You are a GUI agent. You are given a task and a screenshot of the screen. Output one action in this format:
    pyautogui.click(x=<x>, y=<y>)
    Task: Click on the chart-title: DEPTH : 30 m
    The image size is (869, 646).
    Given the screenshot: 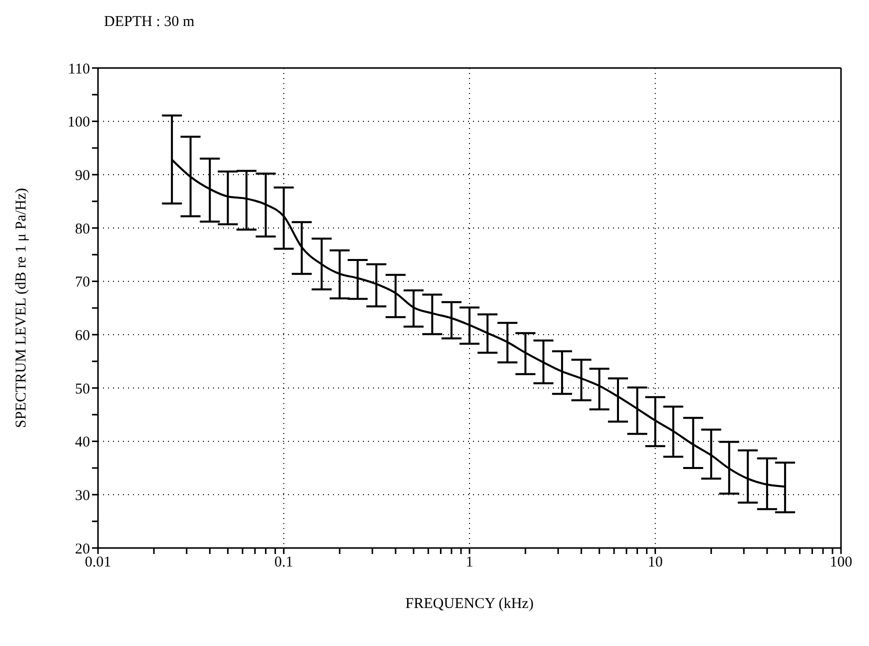 What is the action you would take?
    pyautogui.click(x=149, y=22)
    